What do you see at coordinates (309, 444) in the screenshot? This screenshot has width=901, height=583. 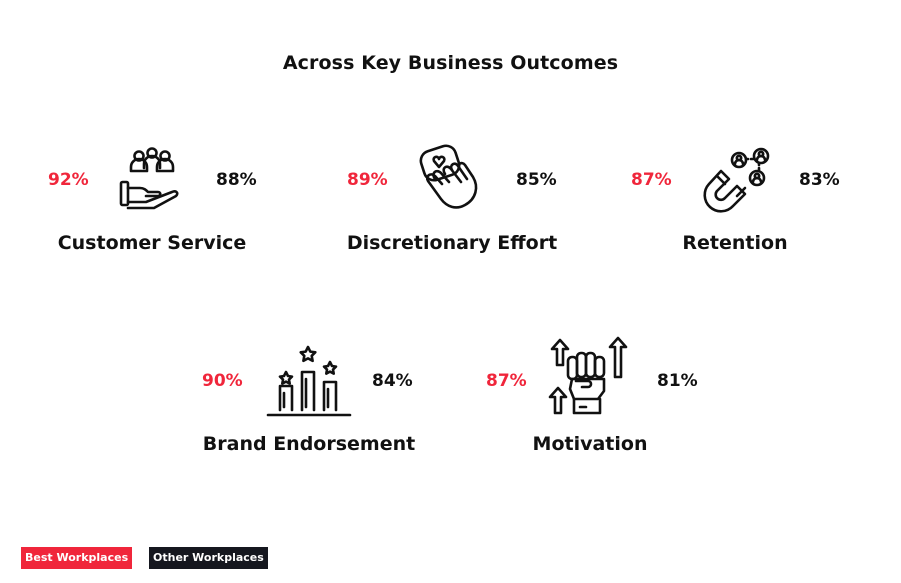 I see `metric-label: Brand Endorsement` at bounding box center [309, 444].